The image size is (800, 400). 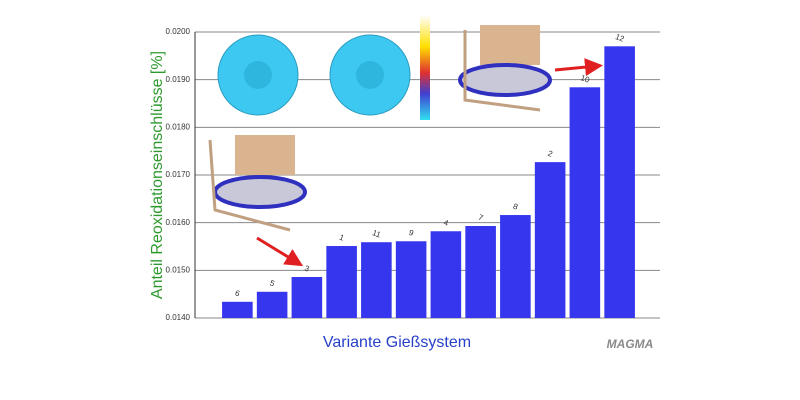 What do you see at coordinates (273, 283) in the screenshot?
I see `bar-category-label: 5` at bounding box center [273, 283].